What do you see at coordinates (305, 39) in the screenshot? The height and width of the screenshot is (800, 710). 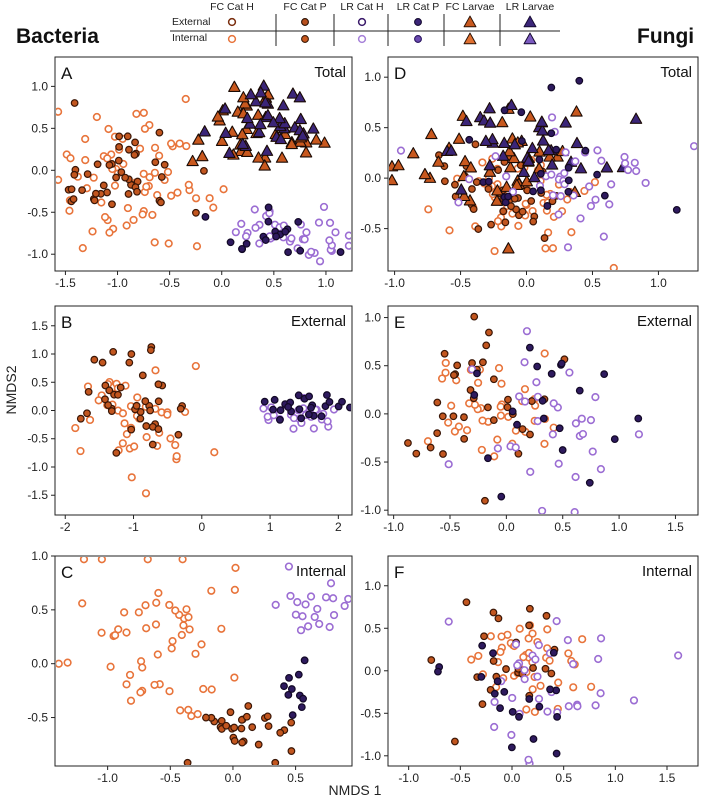 I see `legend-marker-internal-fcp` at bounding box center [305, 39].